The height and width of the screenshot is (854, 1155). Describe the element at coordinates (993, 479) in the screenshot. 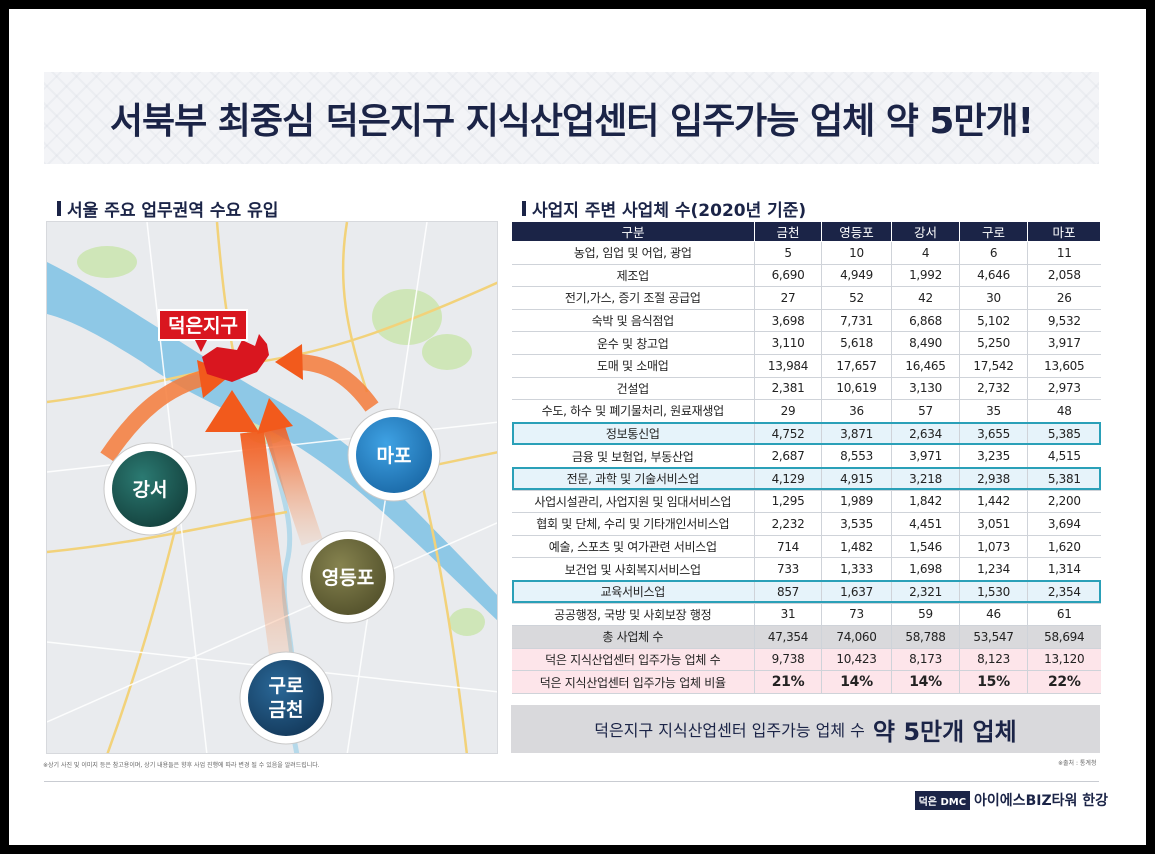

I see `cell-value: 2,938` at that location.